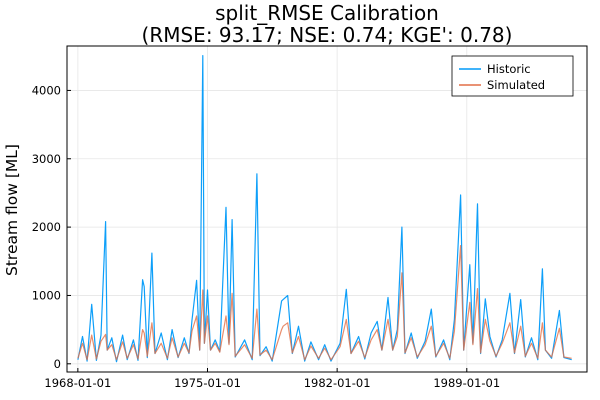  I want to click on x-tick-label: 1968-01-01, so click(77, 383).